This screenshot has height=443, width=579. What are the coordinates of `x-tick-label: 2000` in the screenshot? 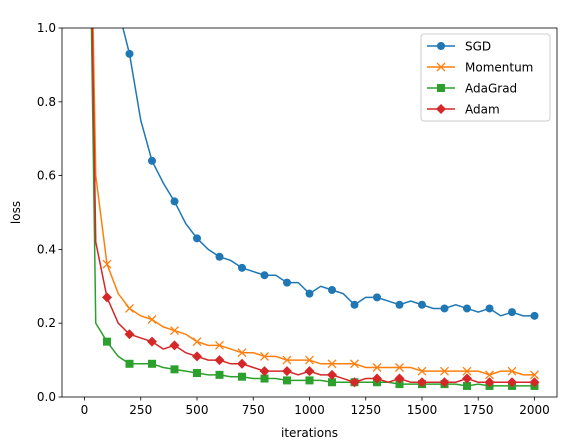 It's located at (534, 410).